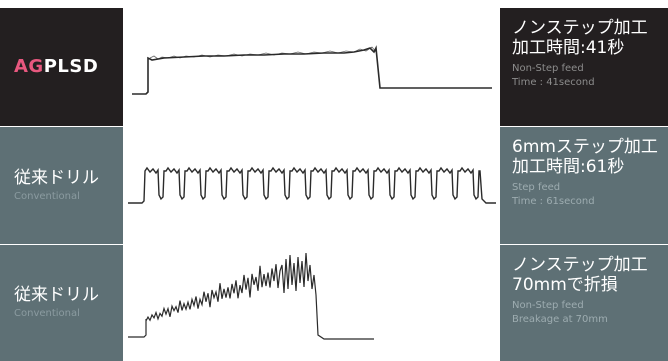 The image size is (668, 361). What do you see at coordinates (568, 48) in the screenshot?
I see `info-title-line2: 加工時間:41秒` at bounding box center [568, 48].